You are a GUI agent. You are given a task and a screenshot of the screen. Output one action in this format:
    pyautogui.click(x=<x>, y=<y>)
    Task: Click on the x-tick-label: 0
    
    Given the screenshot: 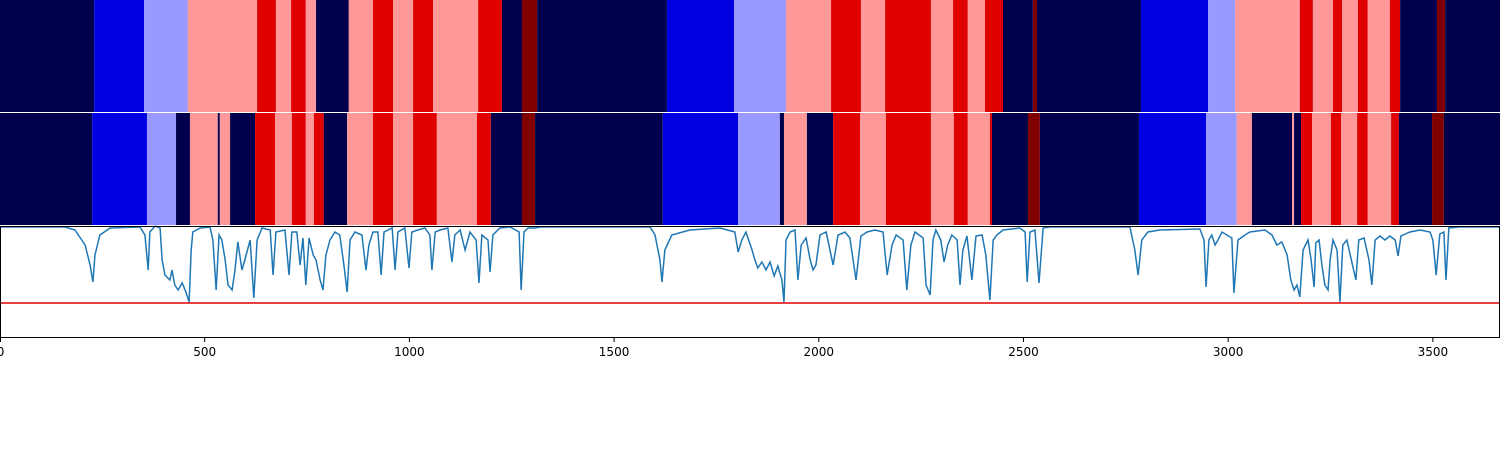 What is the action you would take?
    pyautogui.click(x=2, y=352)
    